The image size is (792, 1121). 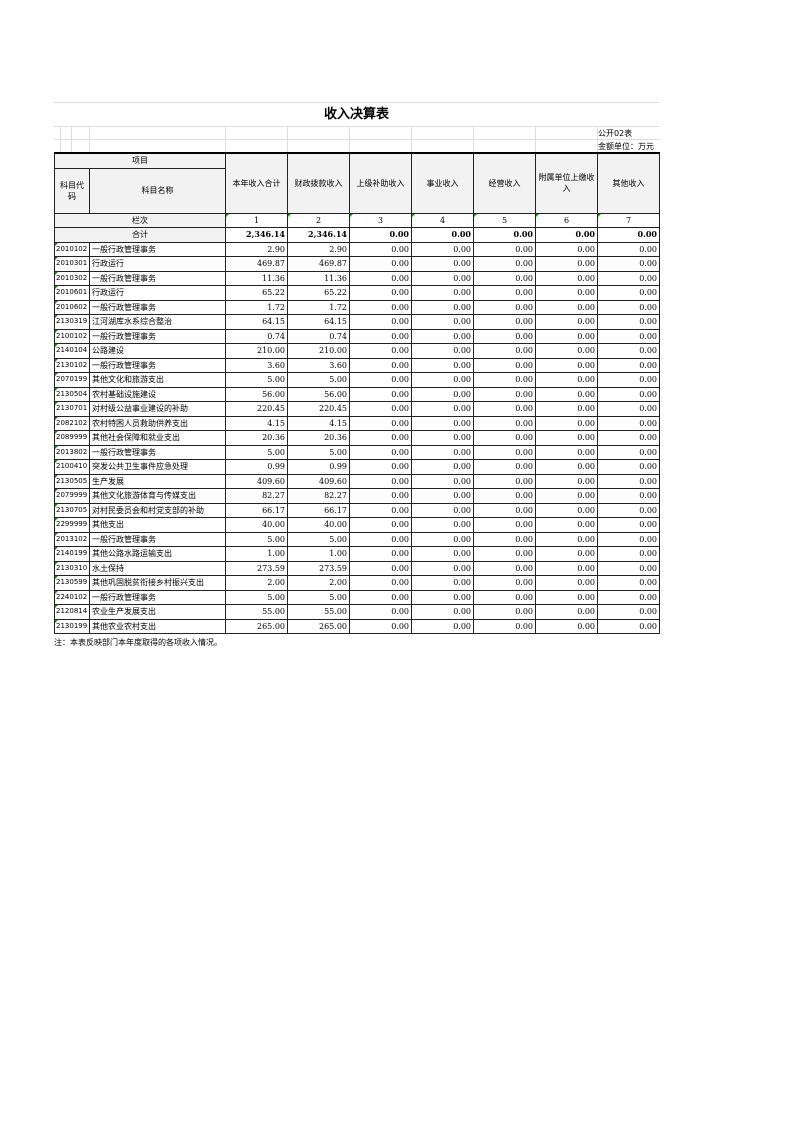 What do you see at coordinates (157, 568) in the screenshot?
I see `subject-name: 水土保持` at bounding box center [157, 568].